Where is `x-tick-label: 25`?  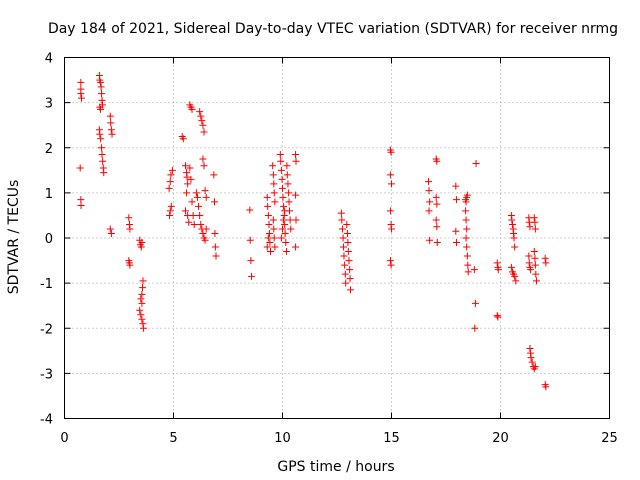 x-tick-label: 25 is located at coordinates (609, 438).